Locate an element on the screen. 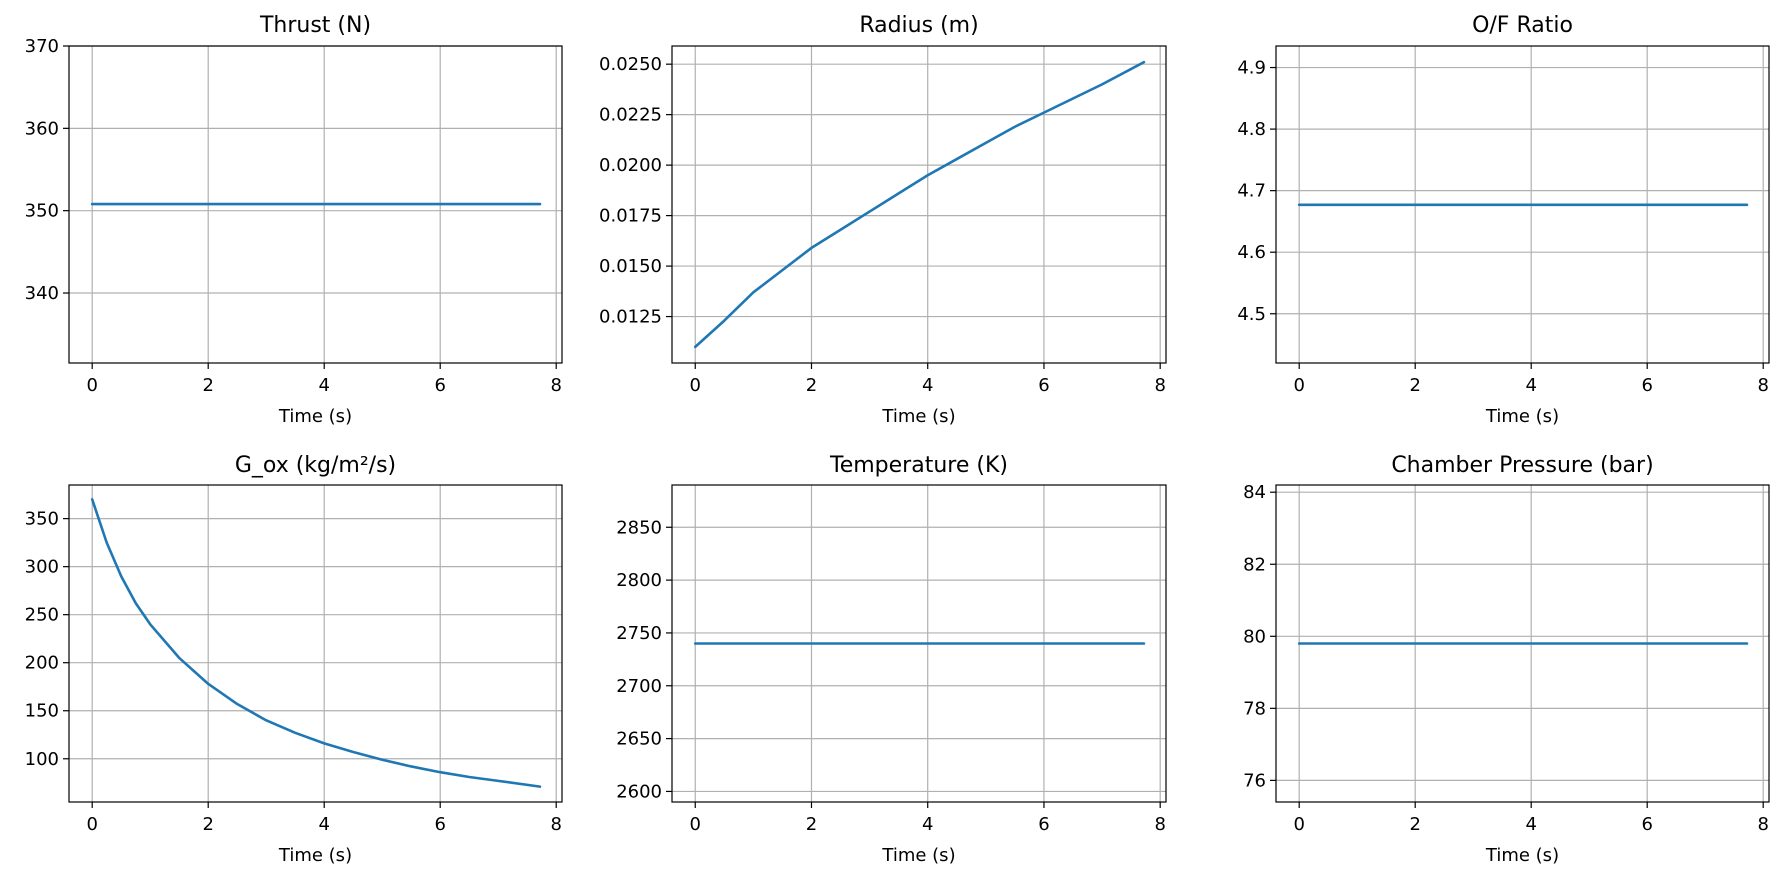  y-tick-label: 82 is located at coordinates (1254, 564).